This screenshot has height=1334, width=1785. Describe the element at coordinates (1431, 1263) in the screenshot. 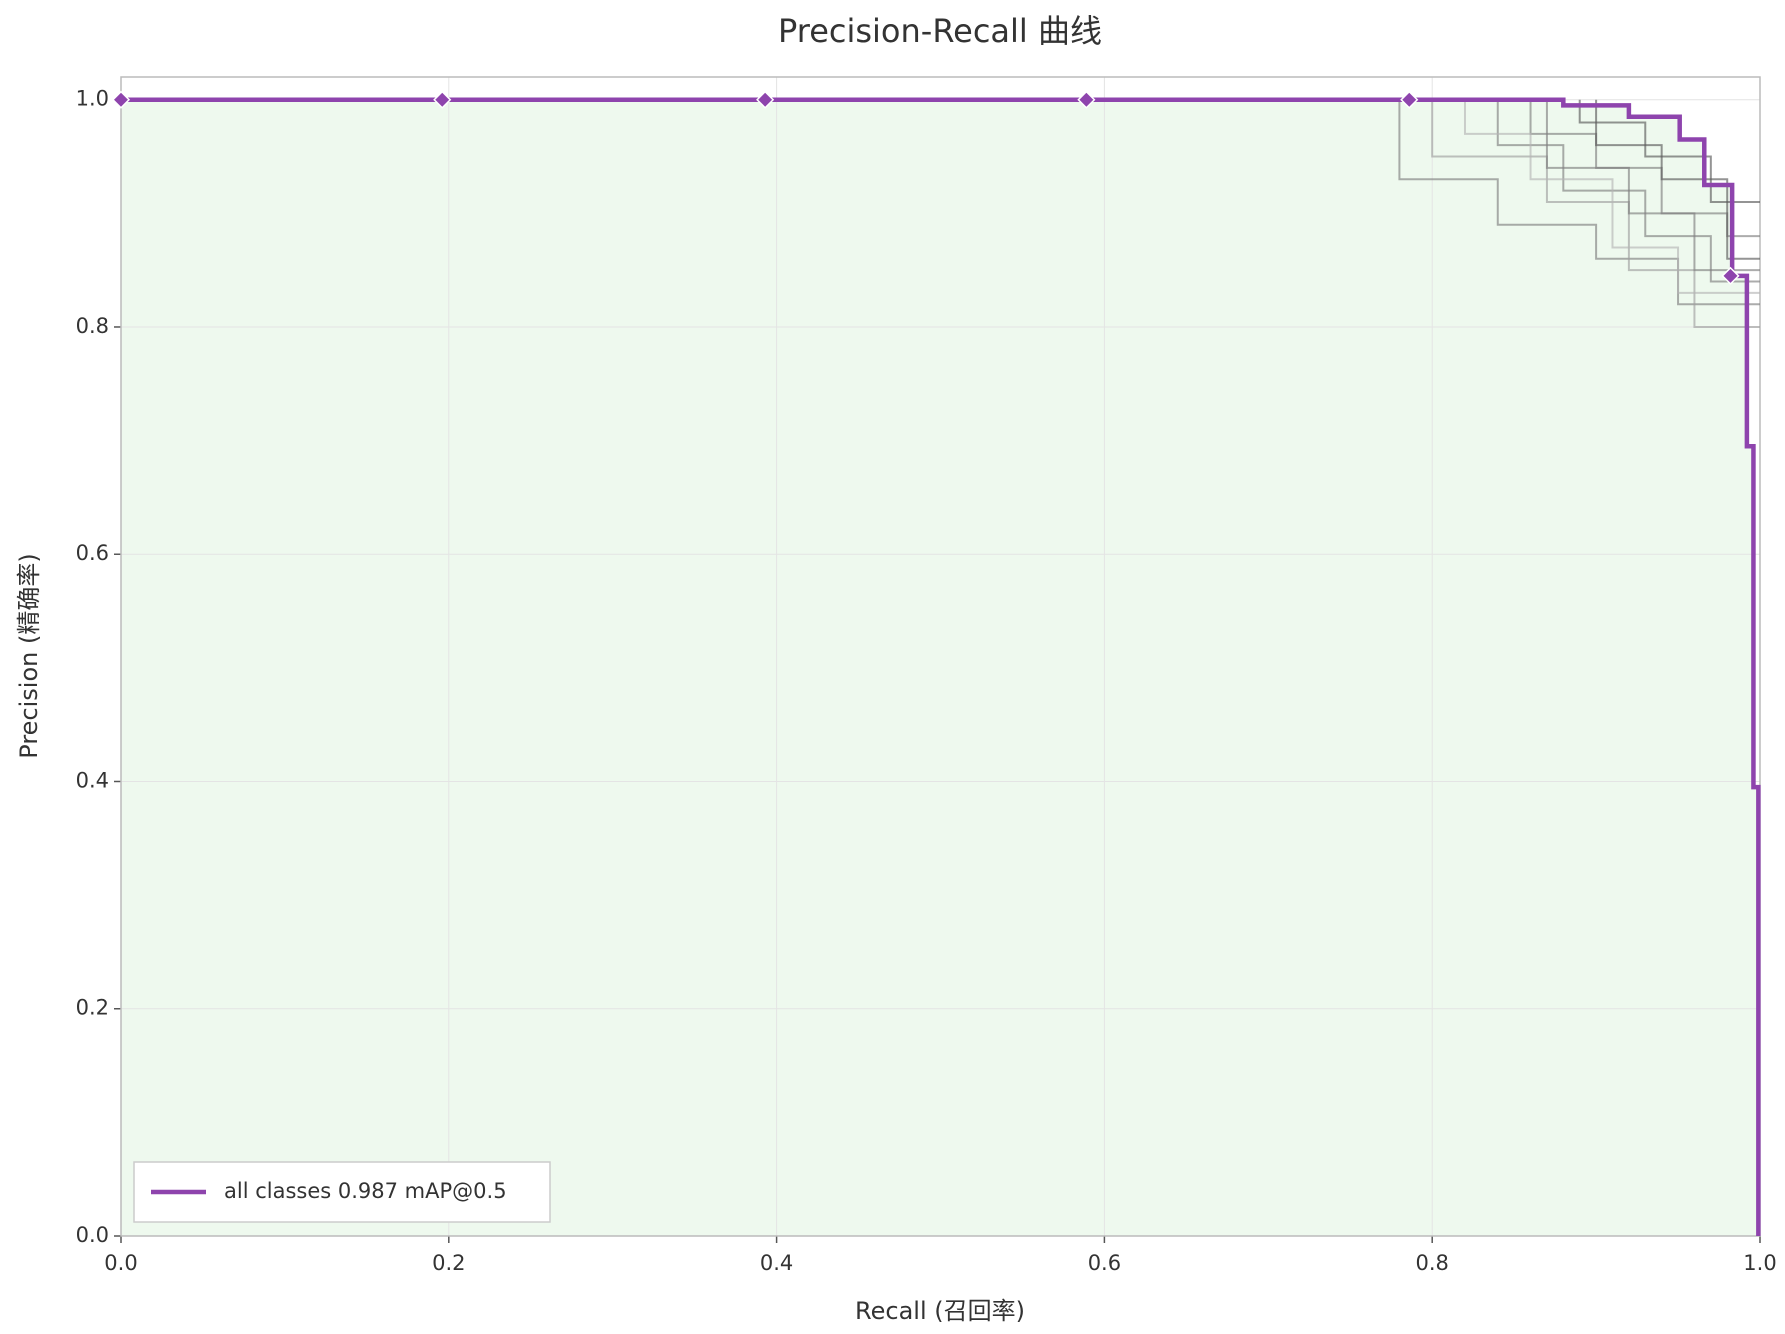

I see `x-tick-label: 0.8` at that location.